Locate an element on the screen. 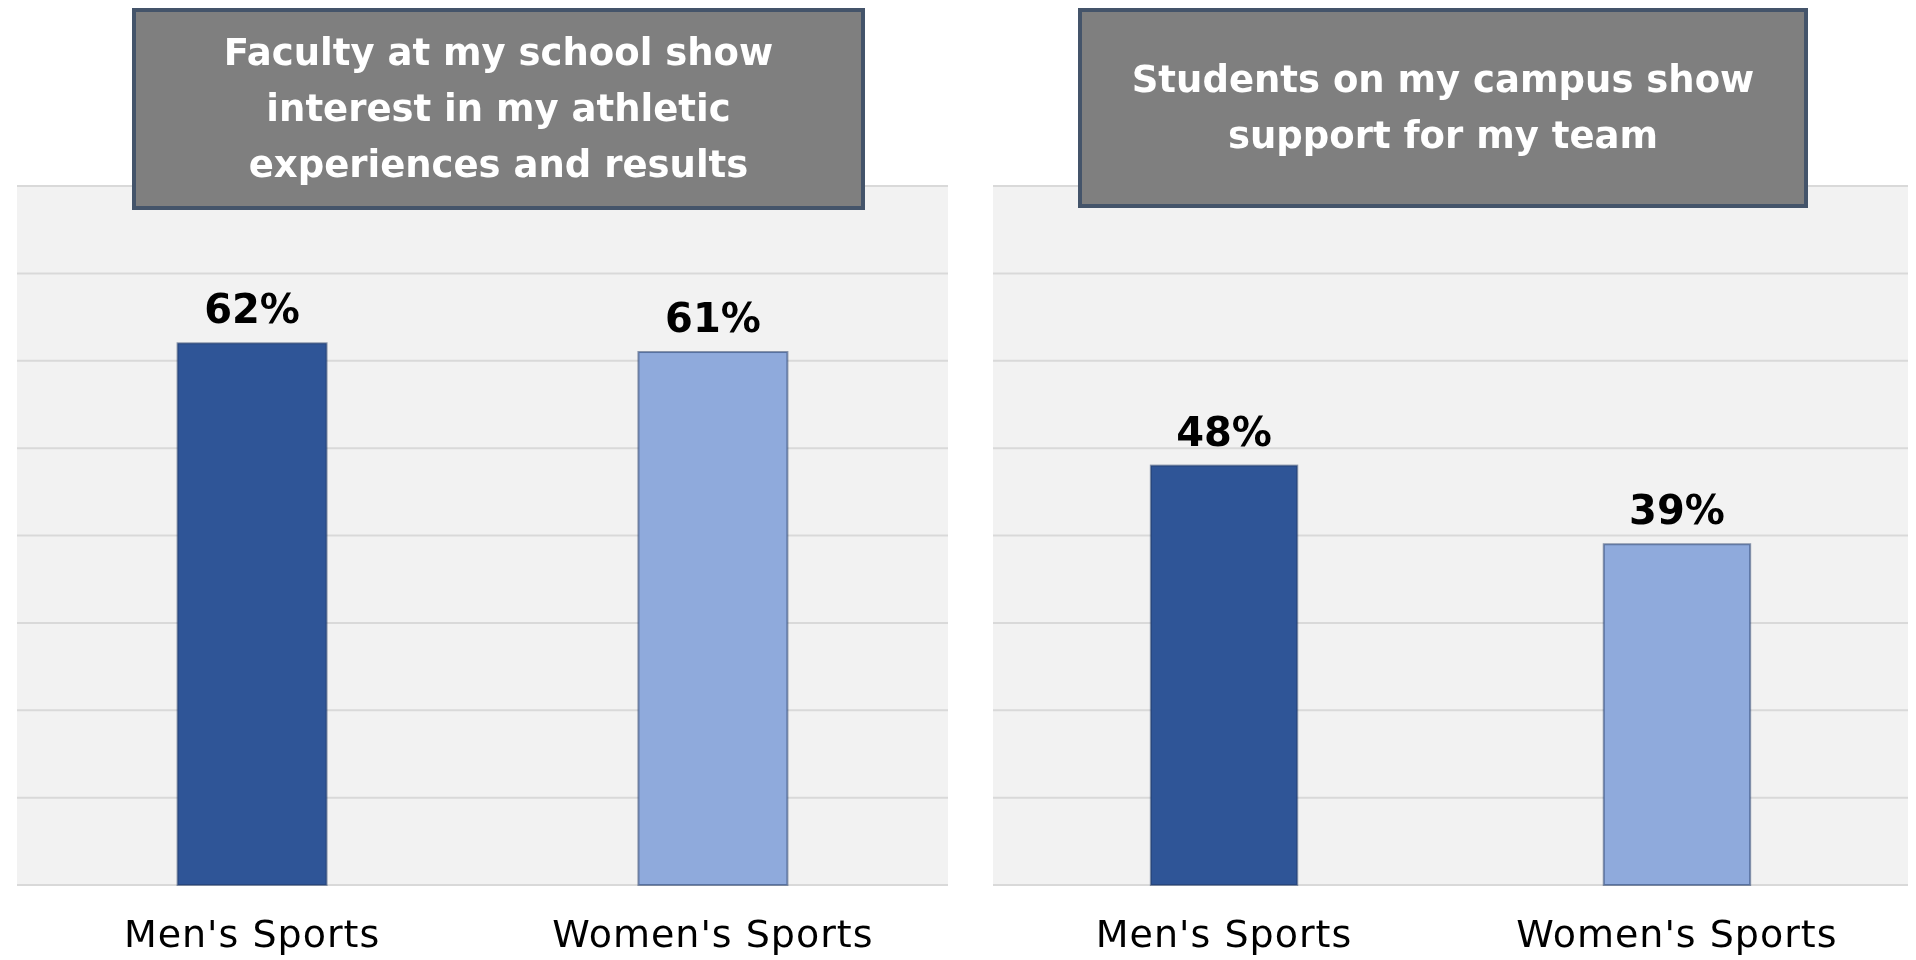  data-label: 39% is located at coordinates (1677, 510).